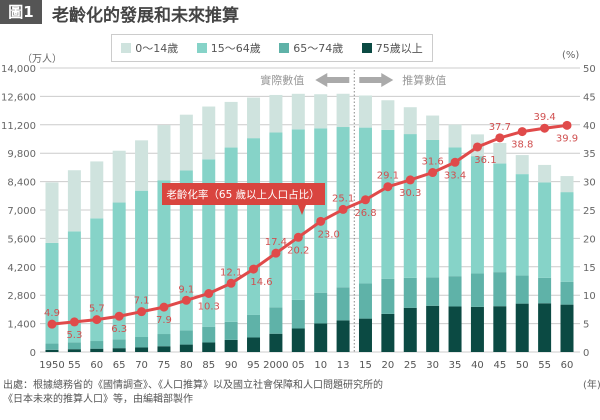 This screenshot has height=420, width=600. What do you see at coordinates (589, 97) in the screenshot?
I see `right-tick-label: 45` at bounding box center [589, 97].